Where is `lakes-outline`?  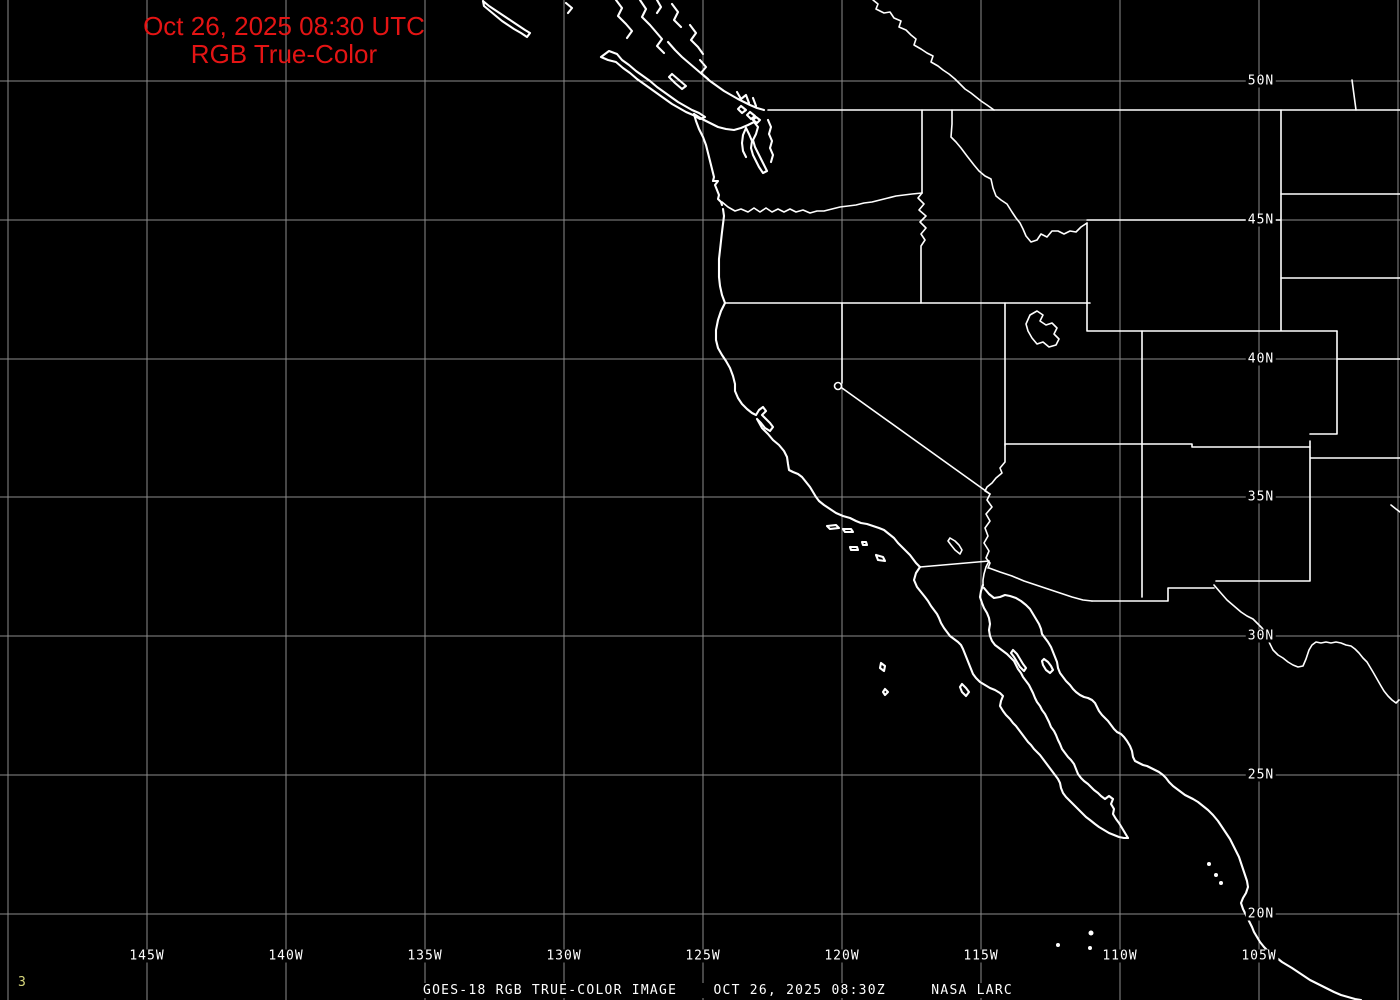
lakes-outline is located at coordinates (946, 432).